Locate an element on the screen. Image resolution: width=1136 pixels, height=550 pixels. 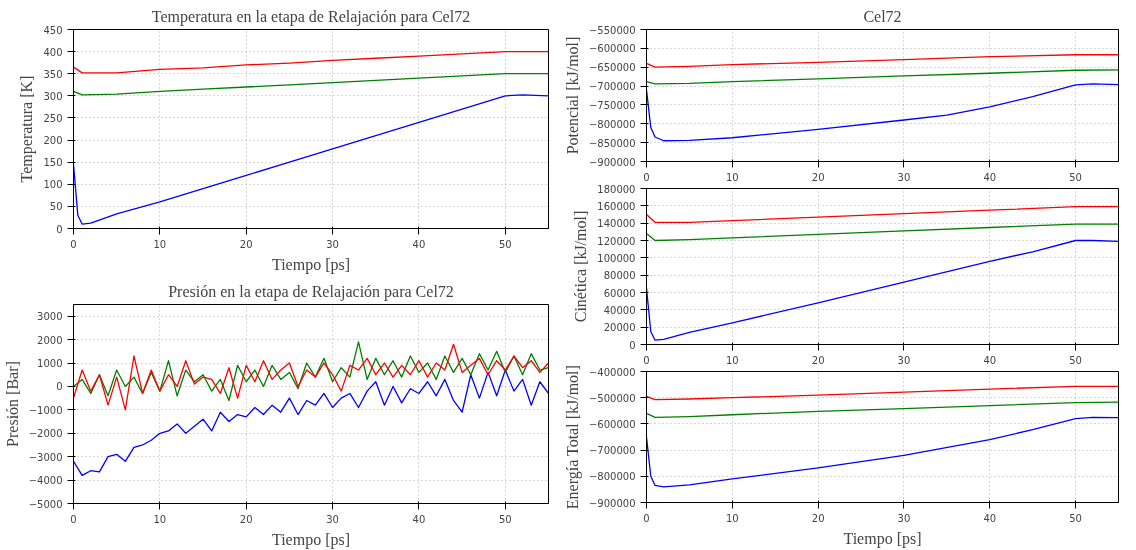
y-tick-label: 50 is located at coordinates (56, 207).